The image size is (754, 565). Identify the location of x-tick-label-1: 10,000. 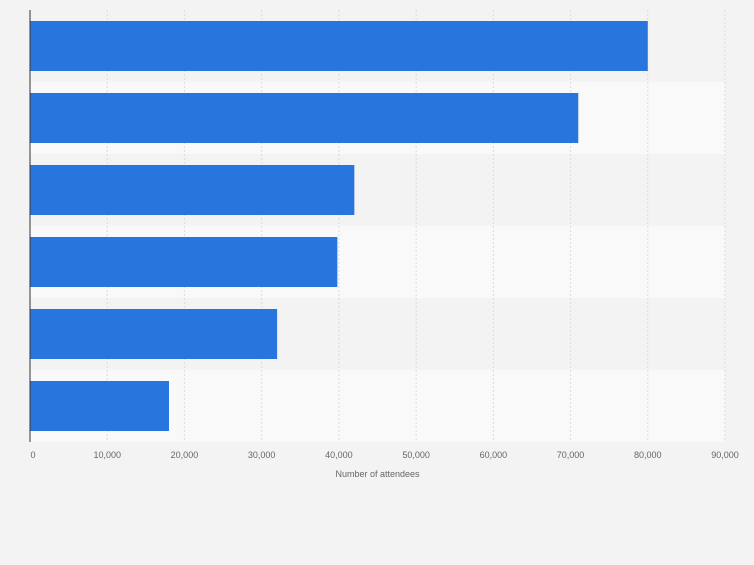
(107, 455).